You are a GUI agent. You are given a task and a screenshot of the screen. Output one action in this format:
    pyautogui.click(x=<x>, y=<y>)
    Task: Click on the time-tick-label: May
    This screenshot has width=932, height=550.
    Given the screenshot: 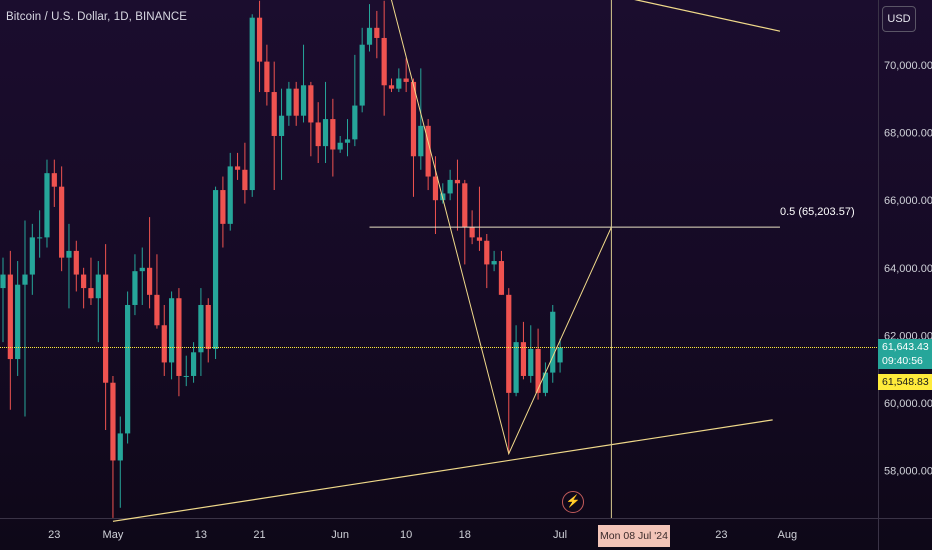 What is the action you would take?
    pyautogui.click(x=113, y=535)
    